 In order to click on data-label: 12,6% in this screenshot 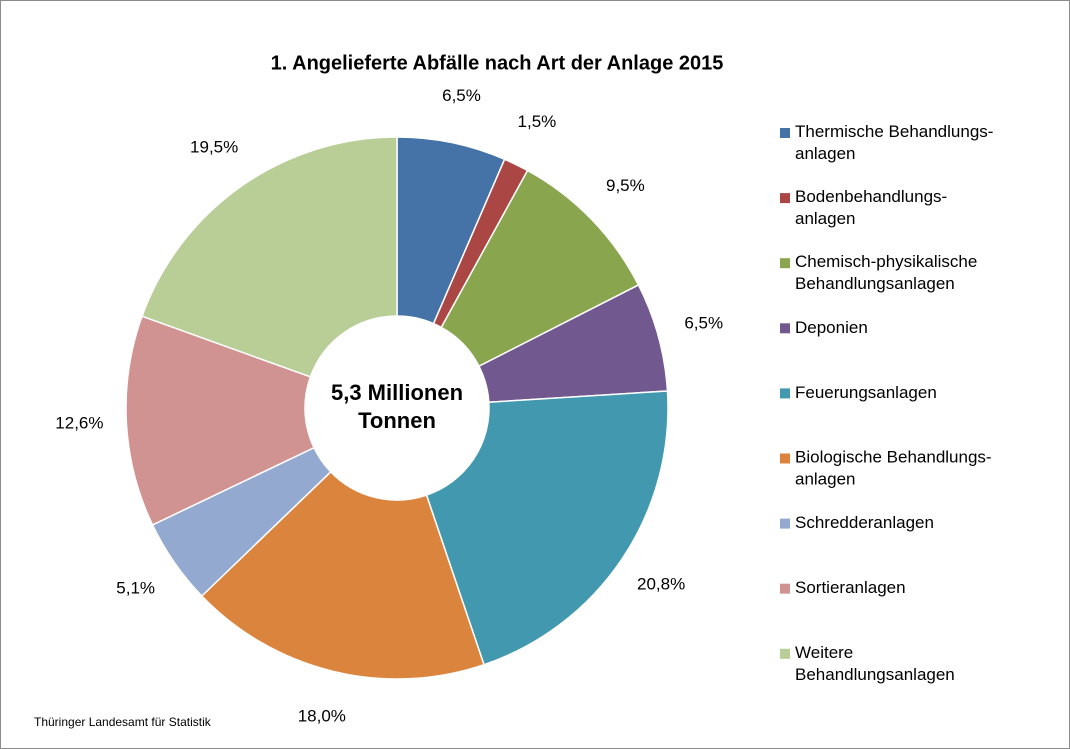, I will do `click(79, 422)`.